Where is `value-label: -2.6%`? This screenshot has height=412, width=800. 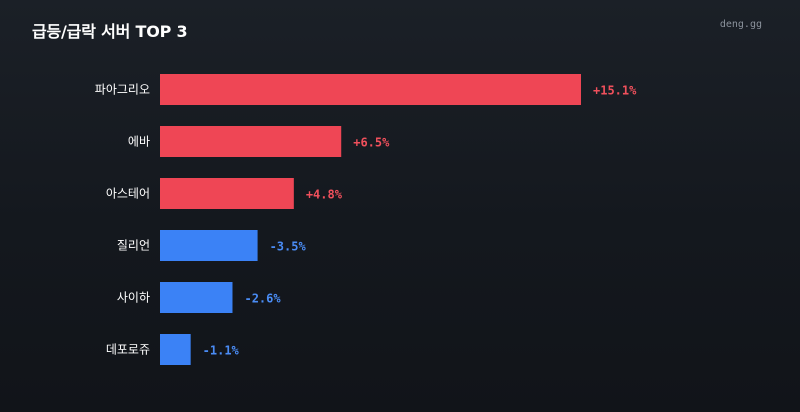 value-label: -2.6% is located at coordinates (262, 299).